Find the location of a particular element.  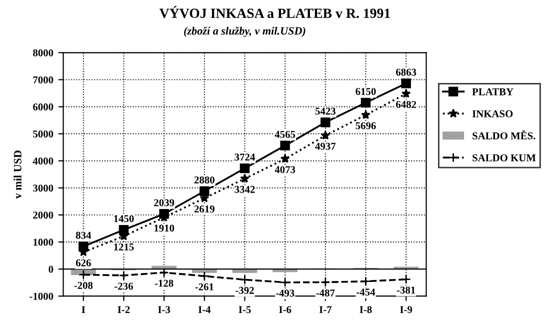

data-label: 1910 is located at coordinates (164, 228).